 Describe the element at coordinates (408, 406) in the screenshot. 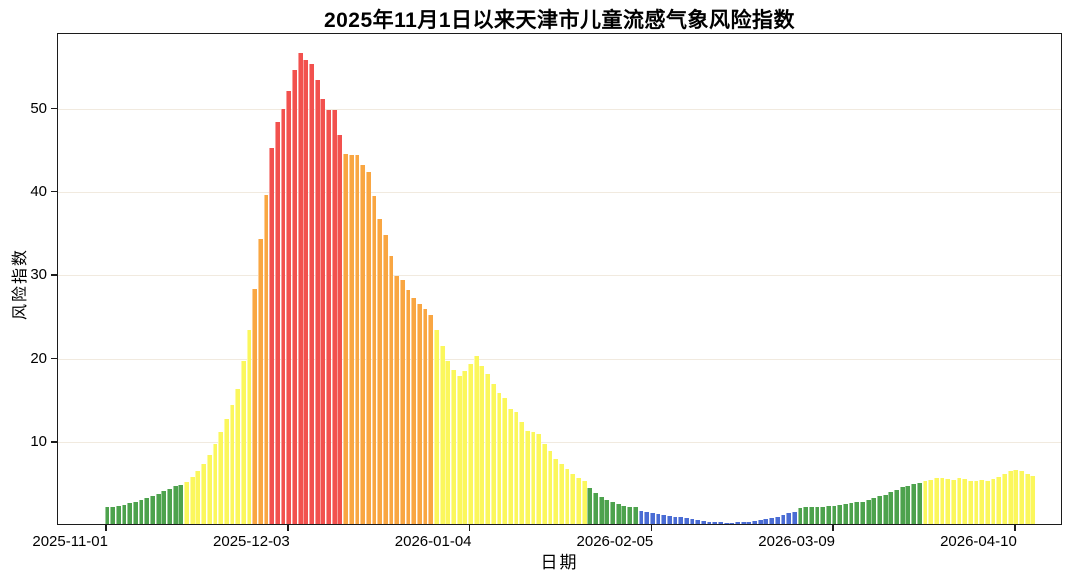

I see `bar-day-53-level-o` at that location.